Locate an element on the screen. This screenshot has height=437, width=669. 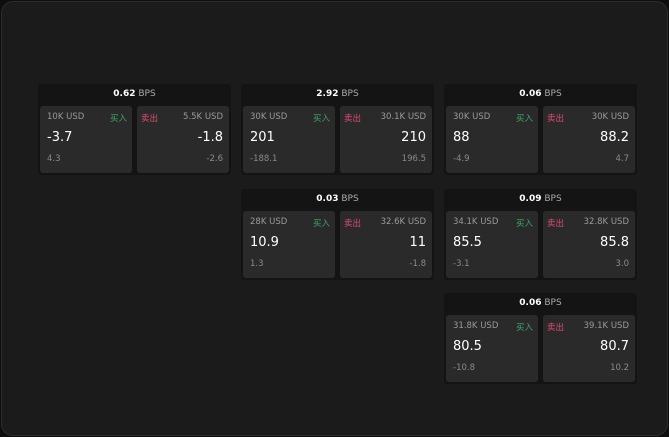
sell-tile: 卖出 30.1K USD 210 196.5 is located at coordinates (386, 139).